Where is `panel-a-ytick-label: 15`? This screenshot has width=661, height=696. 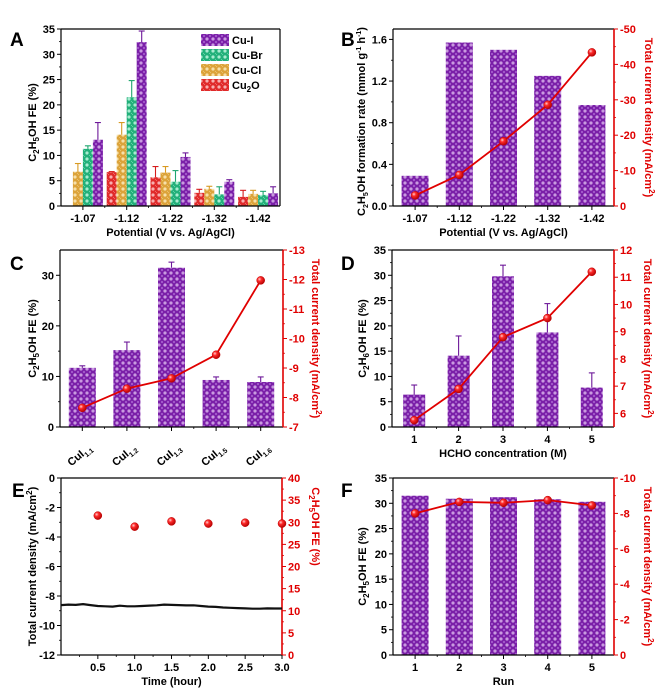 panel-a-ytick-label: 15 is located at coordinates (49, 131).